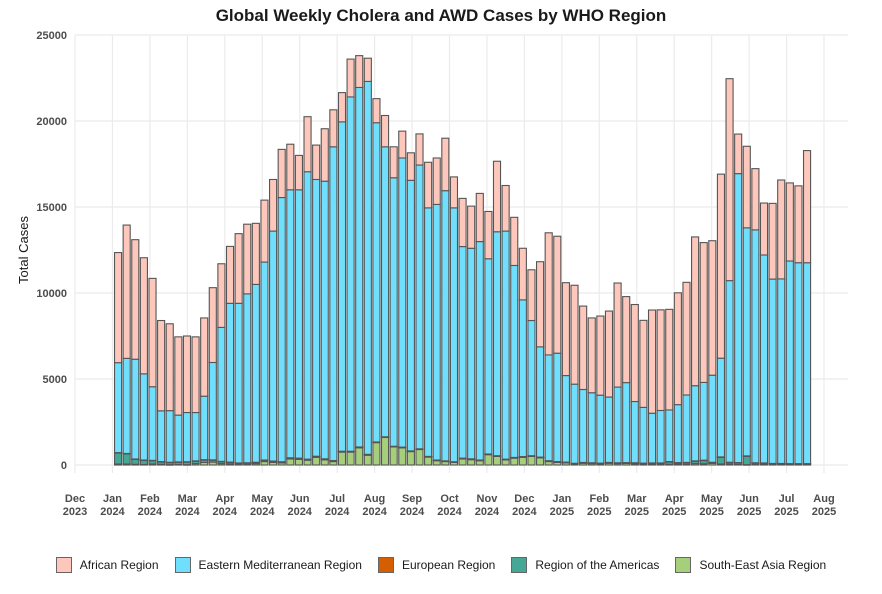 The height and width of the screenshot is (594, 882). Describe the element at coordinates (126, 459) in the screenshot. I see `bar-segment-region-of-the-americas` at that location.